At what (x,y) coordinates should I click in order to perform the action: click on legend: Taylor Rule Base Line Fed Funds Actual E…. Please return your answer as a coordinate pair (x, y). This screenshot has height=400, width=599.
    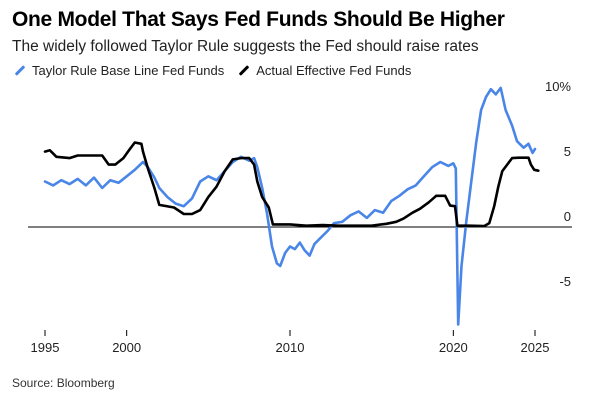
    Looking at the image, I should click on (219, 70).